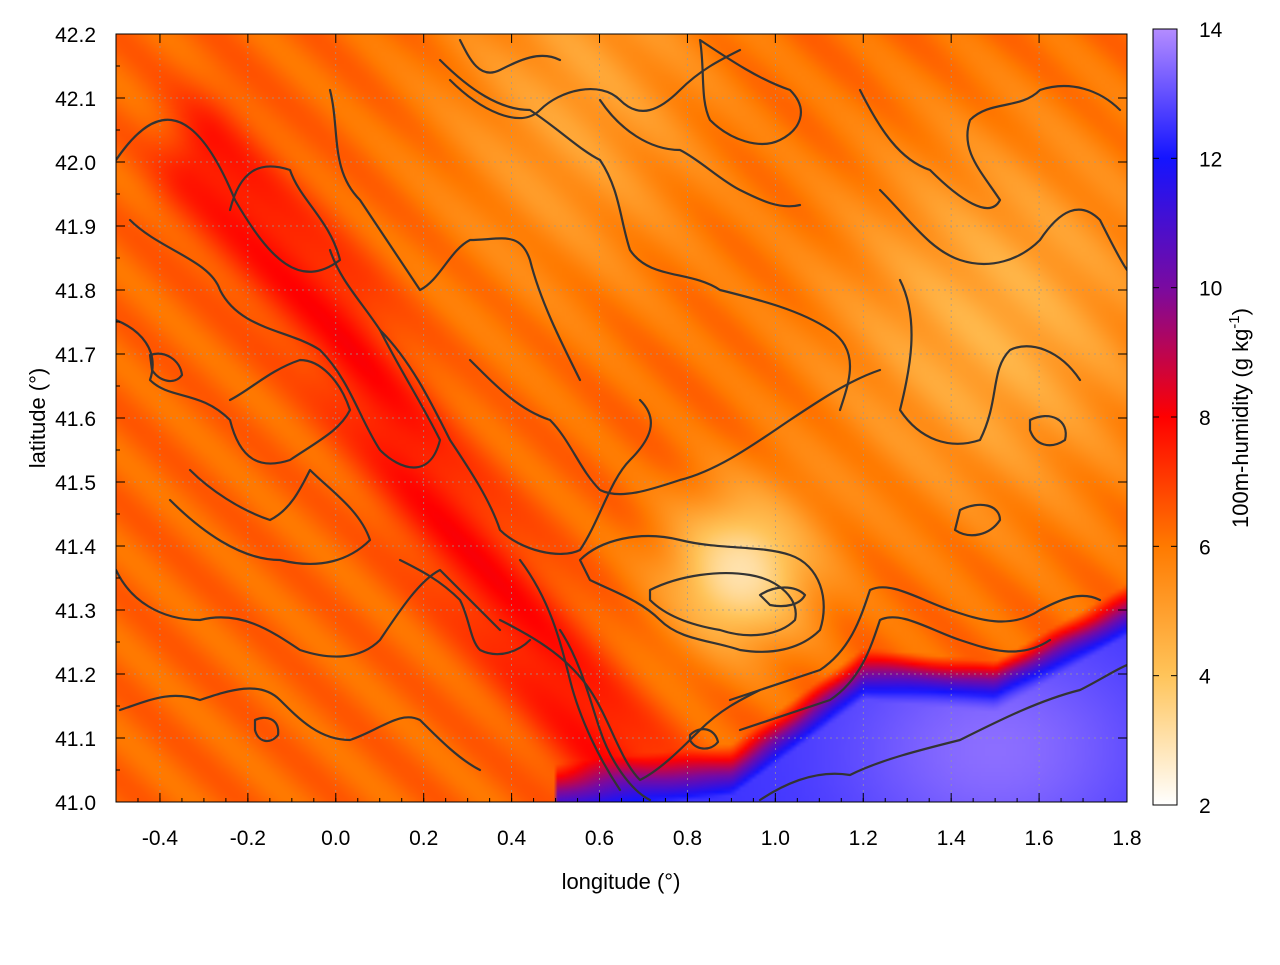  Describe the element at coordinates (75, 163) in the screenshot. I see `y-tick-label: 42.0` at that location.